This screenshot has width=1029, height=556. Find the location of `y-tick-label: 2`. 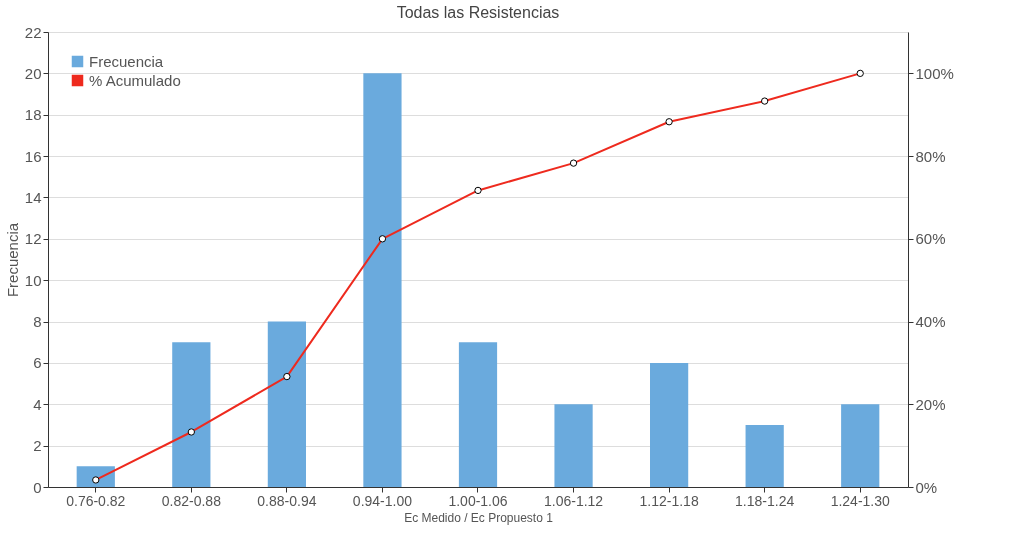

y-tick-label: 2 is located at coordinates (37, 446).